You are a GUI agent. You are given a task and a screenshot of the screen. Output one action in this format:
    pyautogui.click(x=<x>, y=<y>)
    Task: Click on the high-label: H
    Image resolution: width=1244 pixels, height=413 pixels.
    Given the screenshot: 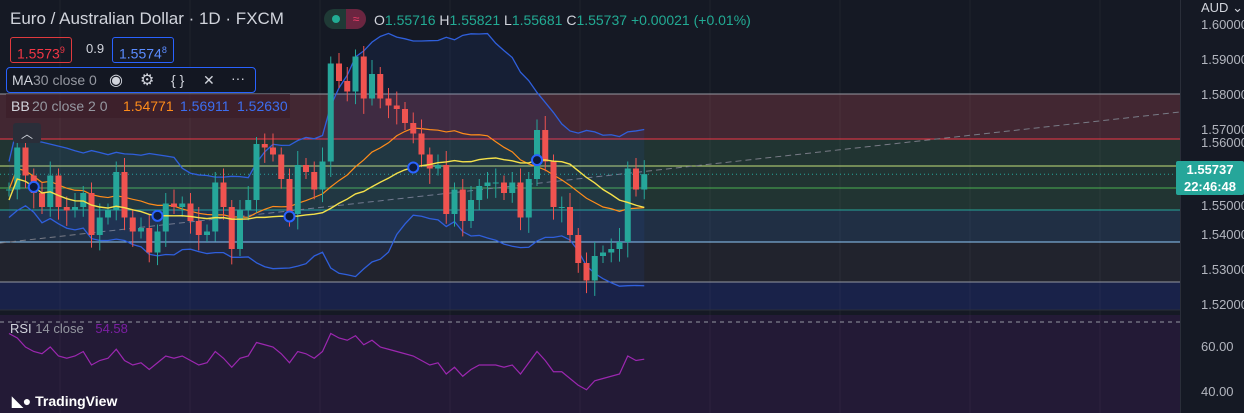 What is the action you would take?
    pyautogui.click(x=444, y=20)
    